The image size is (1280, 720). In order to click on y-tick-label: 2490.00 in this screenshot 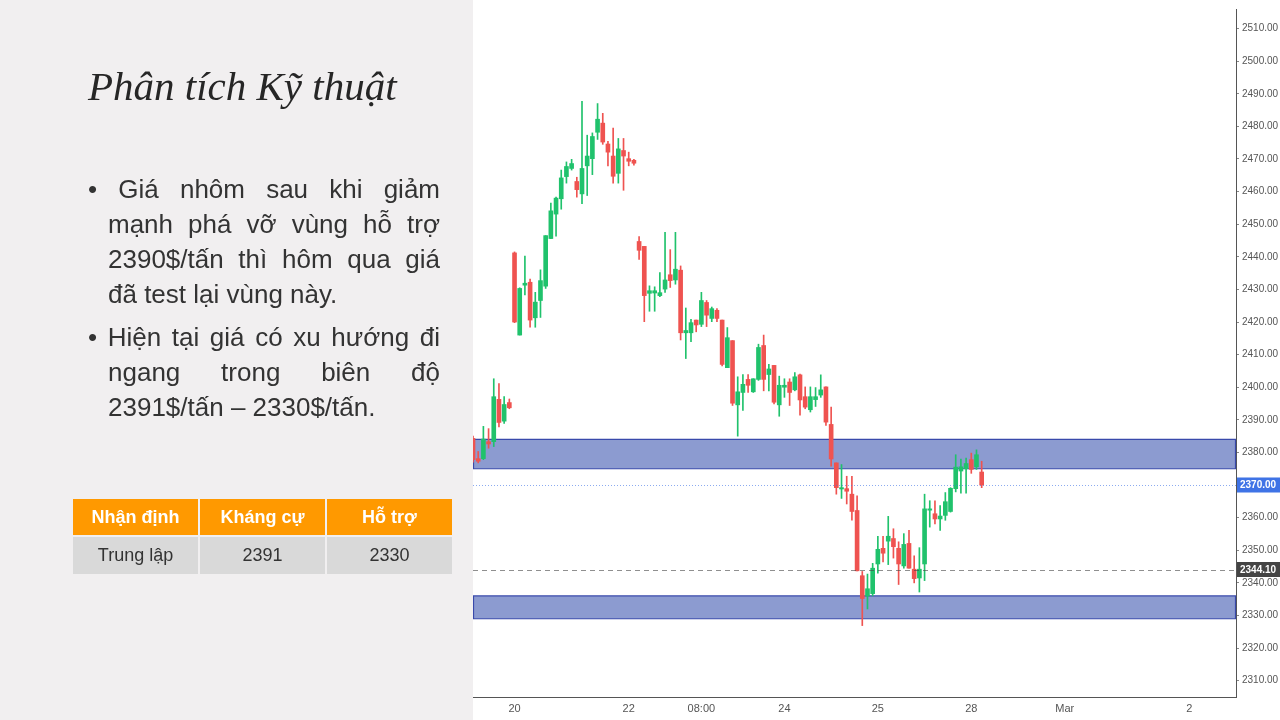, I will do `click(1260, 93)`.